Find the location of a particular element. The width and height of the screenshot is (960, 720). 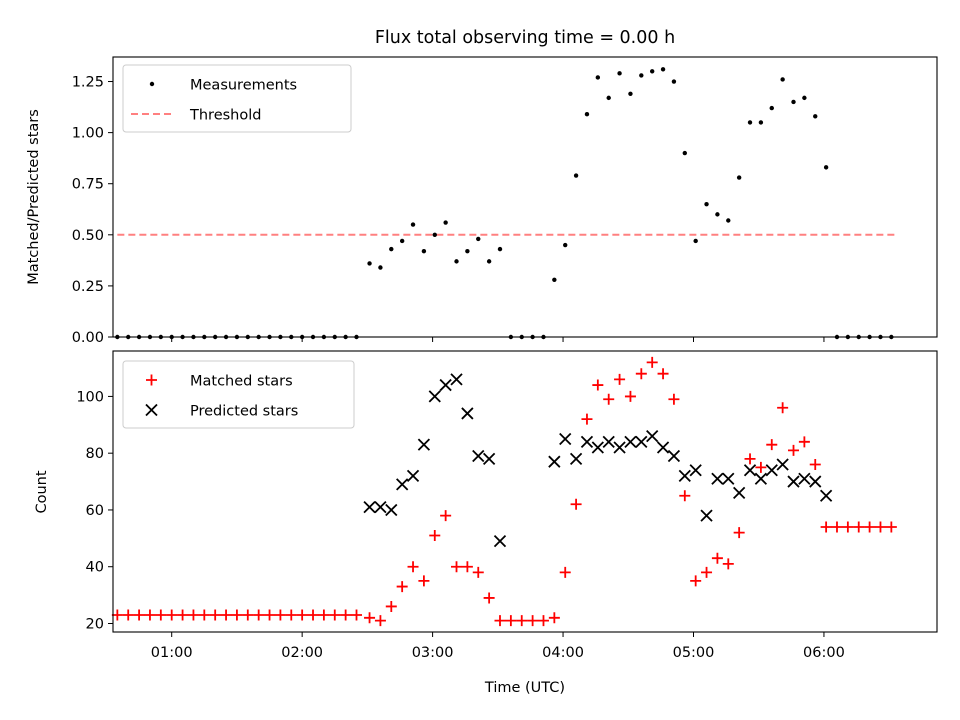

legend-threshold-label: Threshold is located at coordinates (225, 116).